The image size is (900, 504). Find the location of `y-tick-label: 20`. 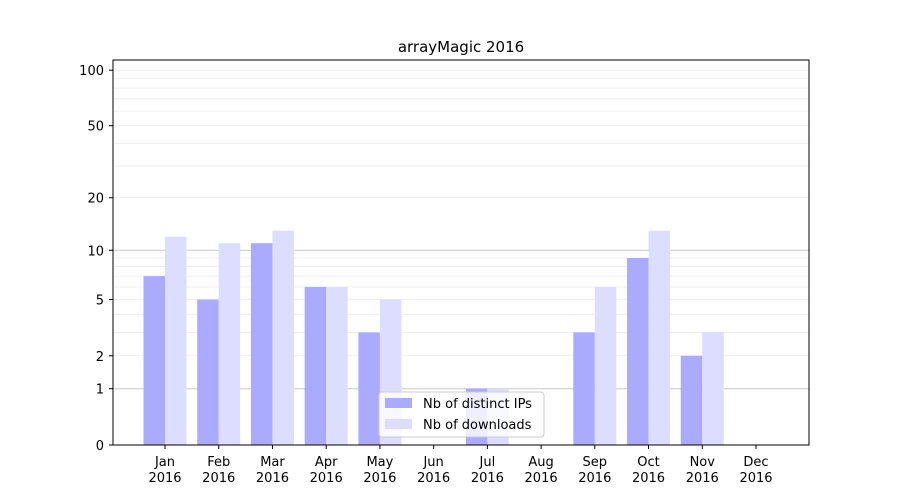

y-tick-label: 20 is located at coordinates (95, 199).